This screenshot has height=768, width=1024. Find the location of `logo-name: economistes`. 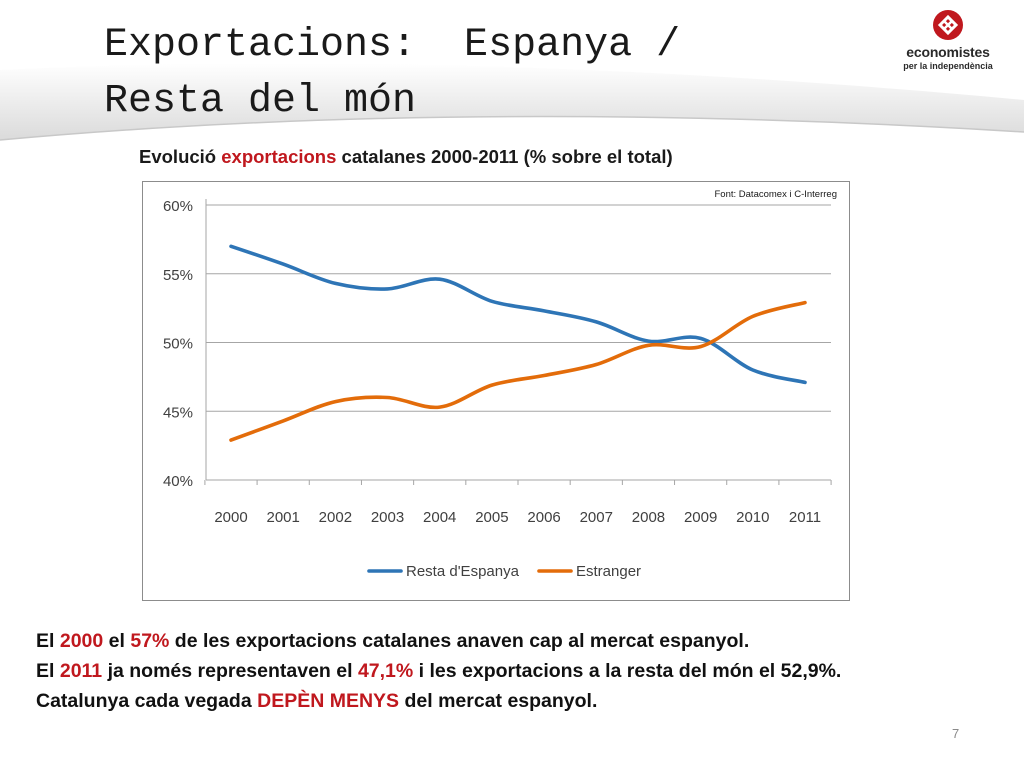

logo-name: economistes is located at coordinates (948, 52).